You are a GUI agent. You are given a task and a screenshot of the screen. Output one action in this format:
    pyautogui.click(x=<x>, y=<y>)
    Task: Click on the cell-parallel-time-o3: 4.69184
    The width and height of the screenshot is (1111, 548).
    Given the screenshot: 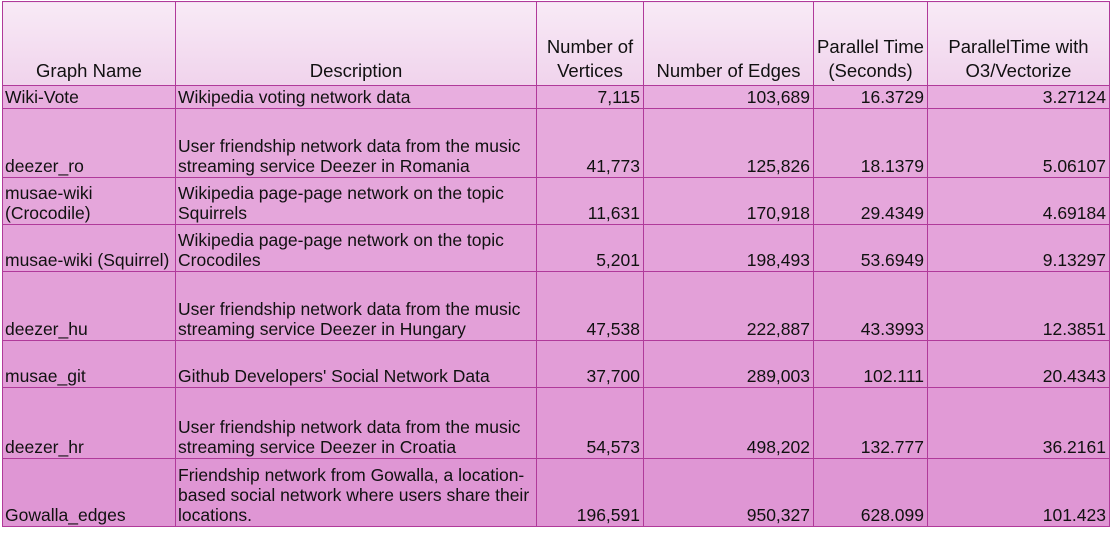 What is the action you would take?
    pyautogui.click(x=1018, y=201)
    